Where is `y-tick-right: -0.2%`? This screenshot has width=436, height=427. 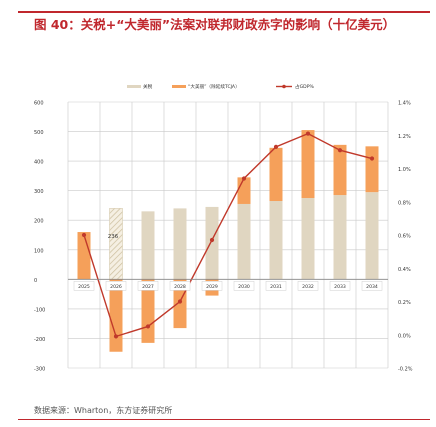 y-tick-right: -0.2% is located at coordinates (405, 370).